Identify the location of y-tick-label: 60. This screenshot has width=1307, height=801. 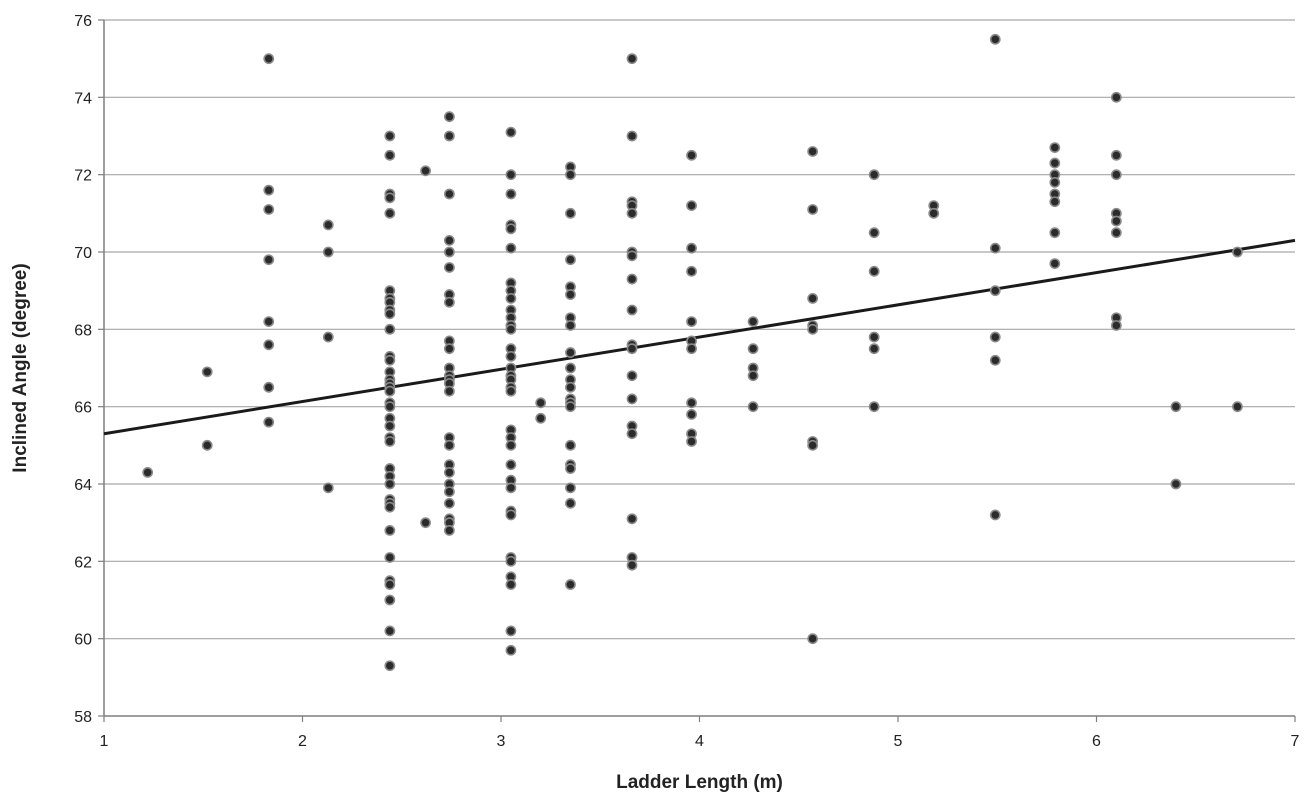
(83, 640).